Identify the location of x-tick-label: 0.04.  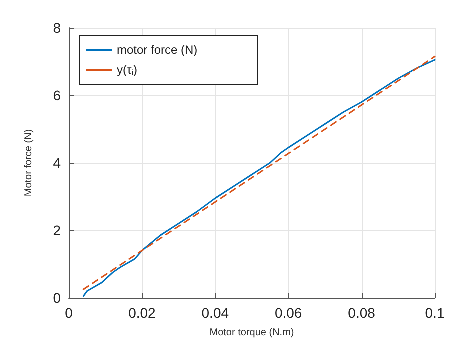
(216, 313).